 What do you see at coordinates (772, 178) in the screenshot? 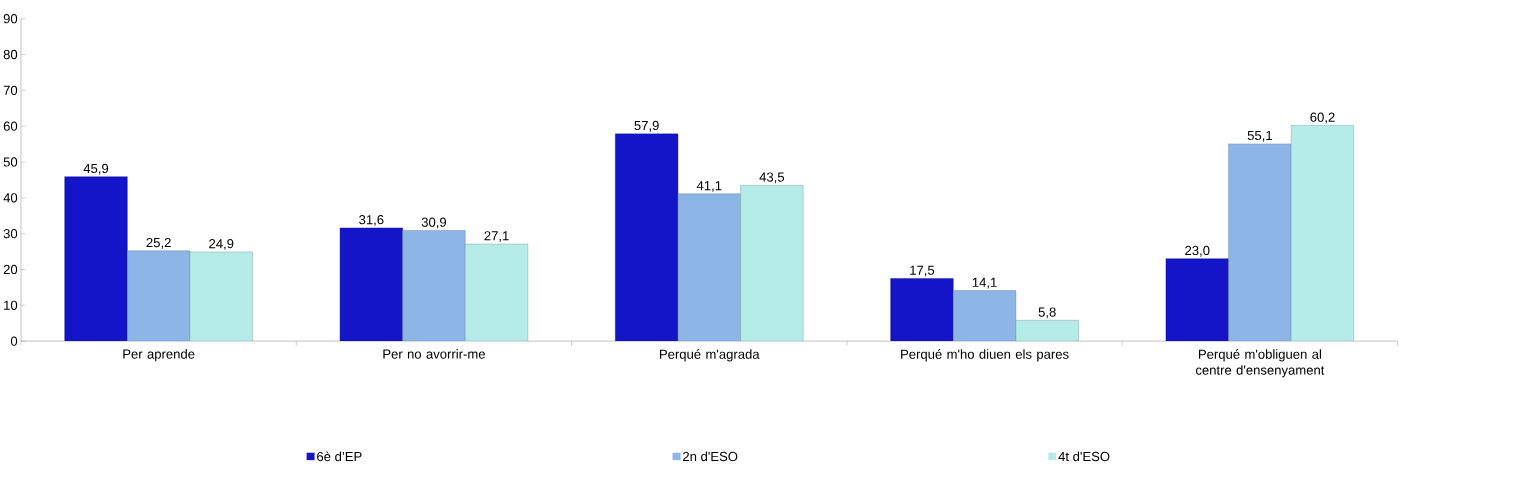
I see `data-label: 43,5` at bounding box center [772, 178].